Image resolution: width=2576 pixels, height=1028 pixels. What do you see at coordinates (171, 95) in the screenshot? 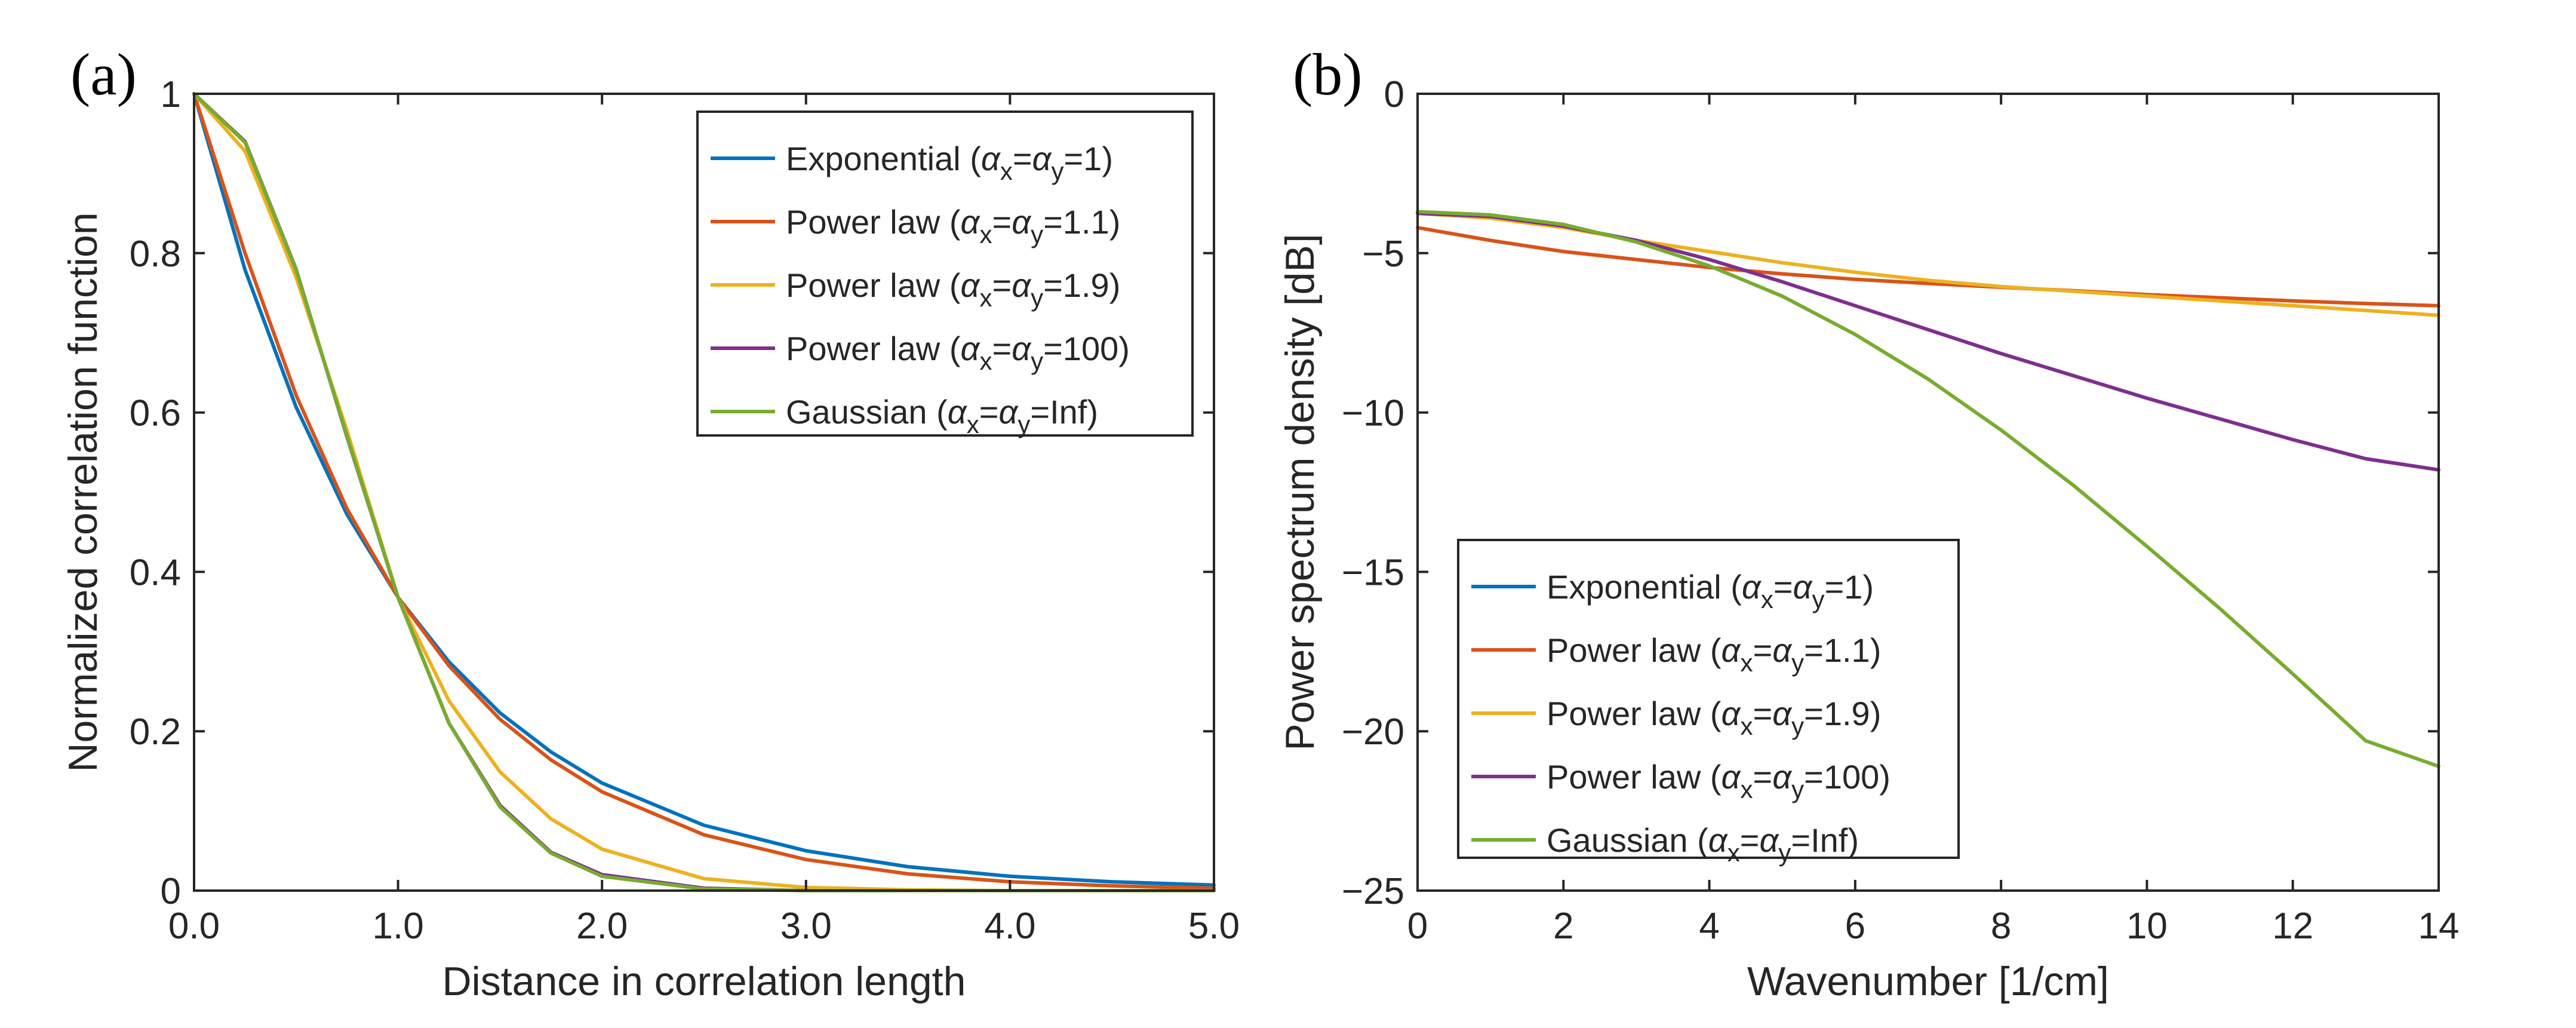
I see `y-tick-label: 1` at bounding box center [171, 95].